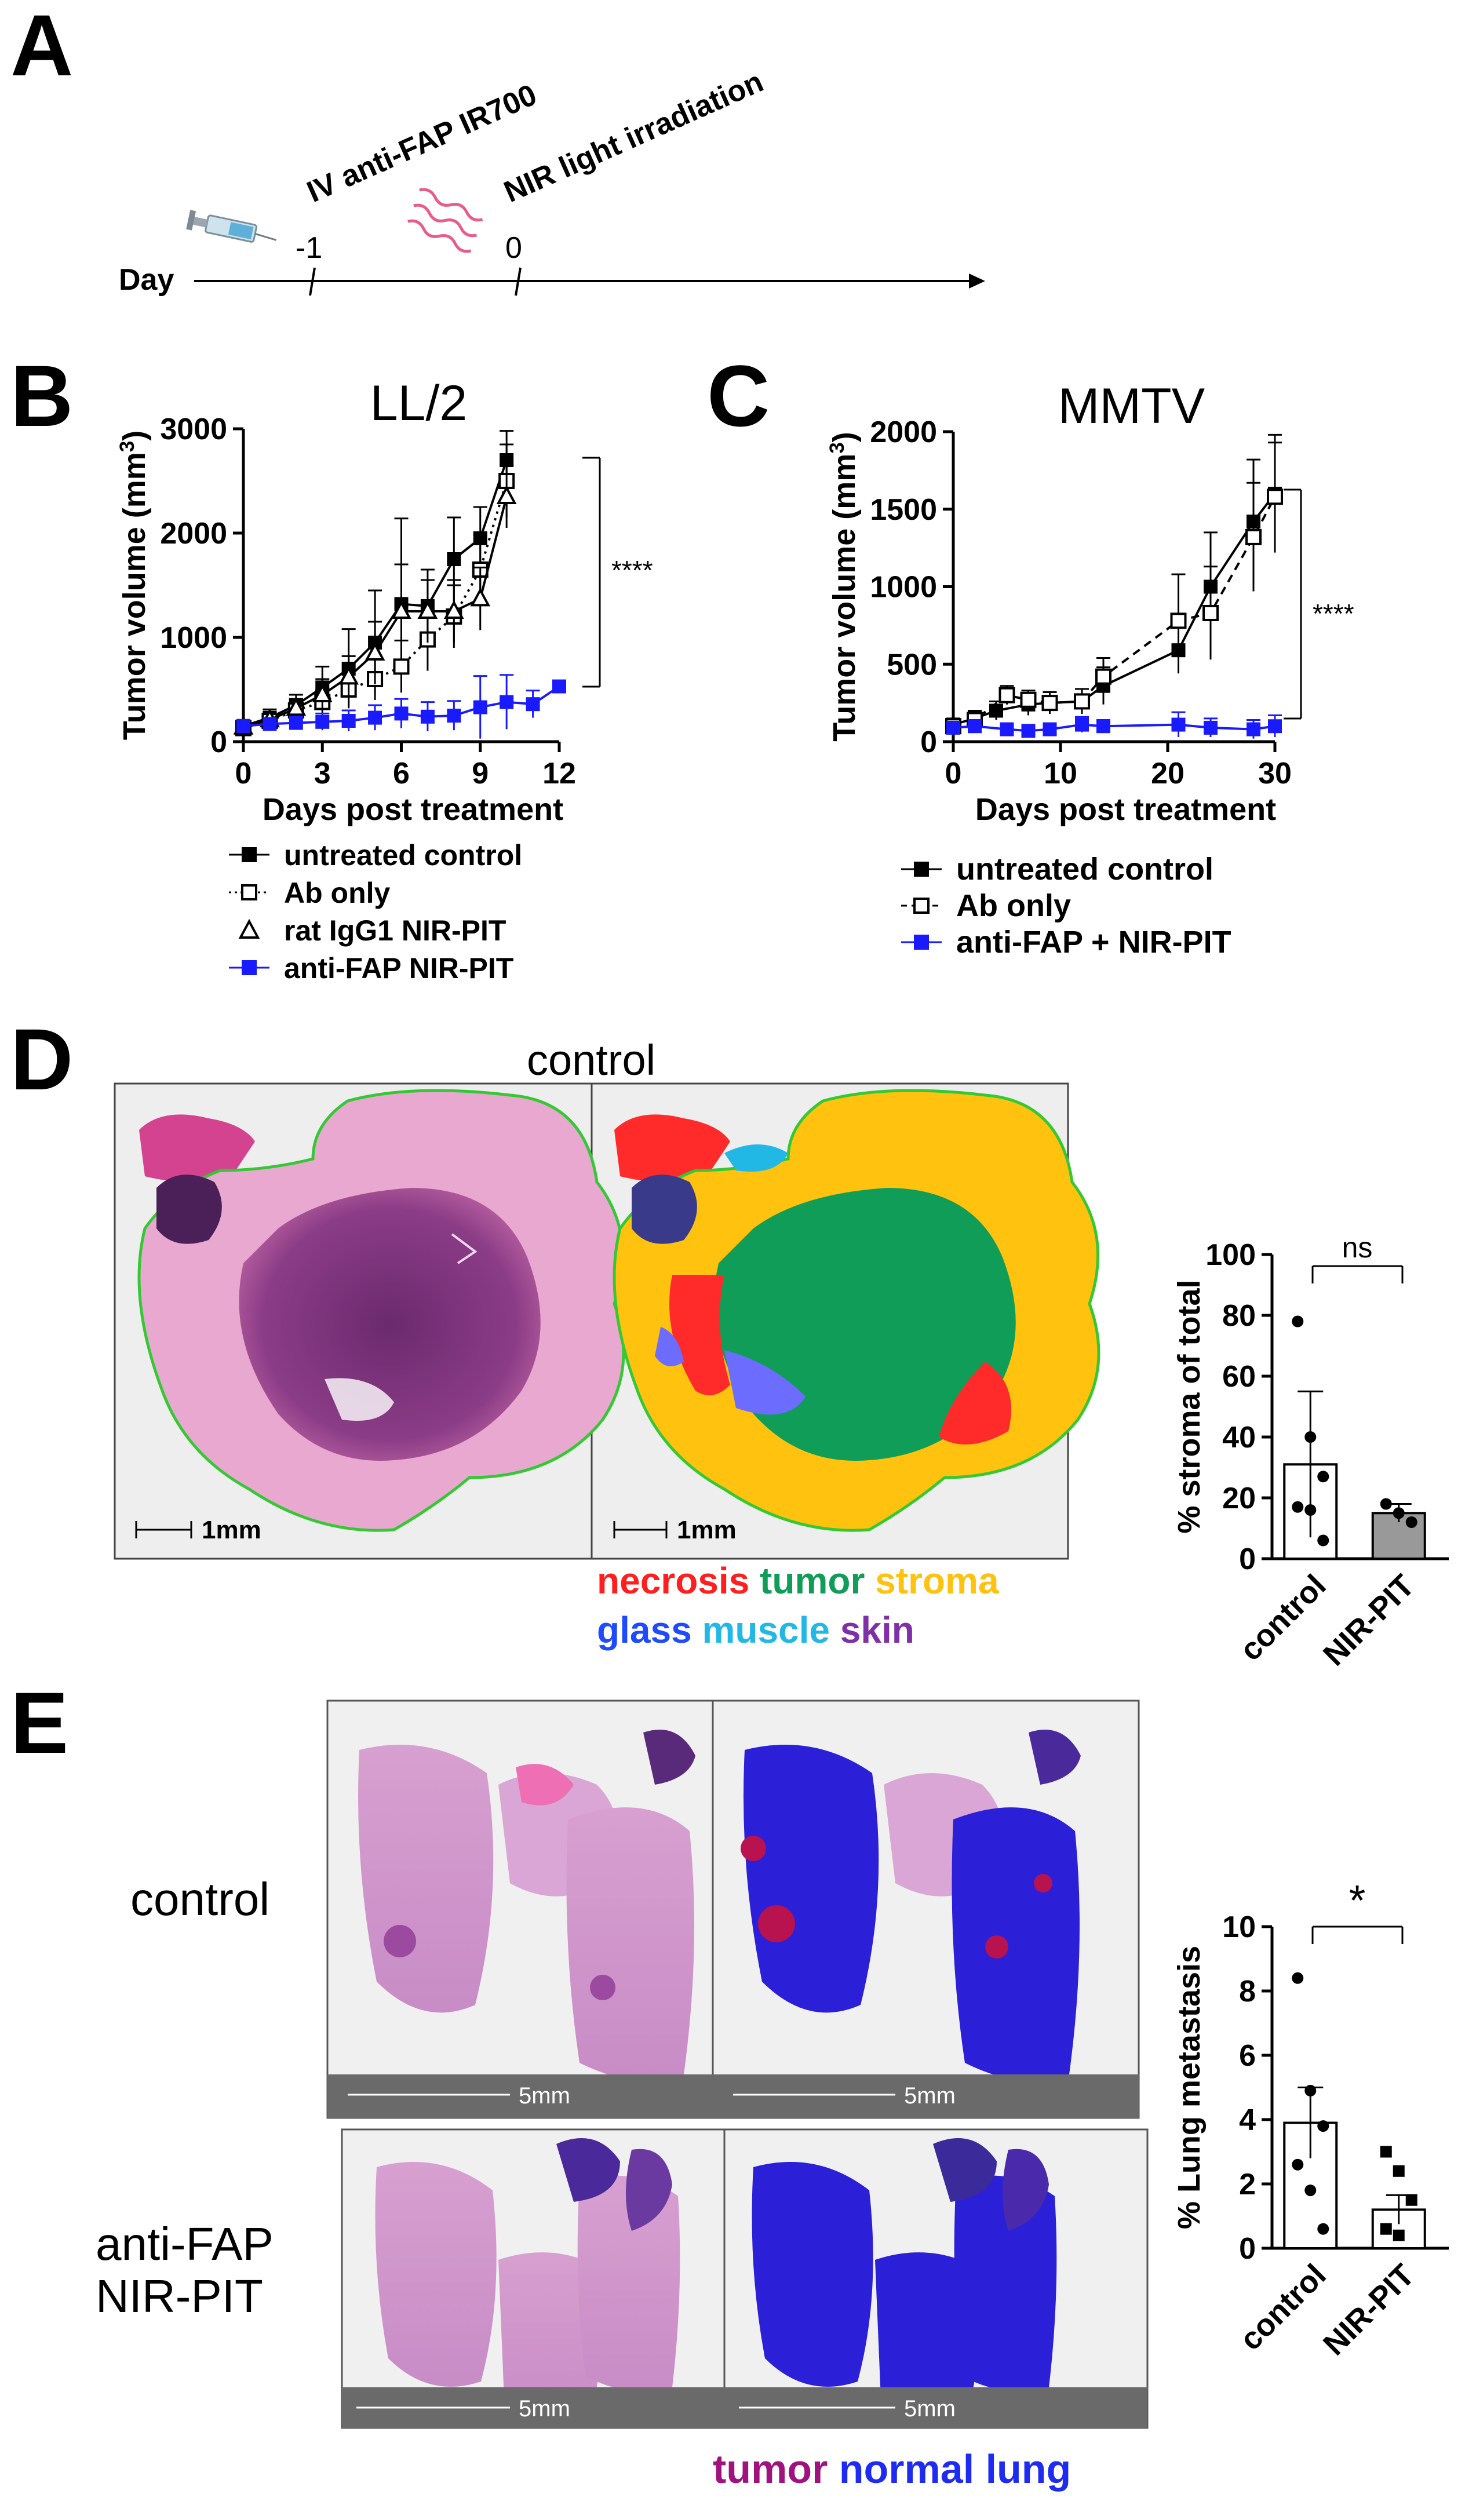 The image size is (1476, 2520). Describe the element at coordinates (591, 1060) in the screenshot. I see `image-title-d: control` at that location.